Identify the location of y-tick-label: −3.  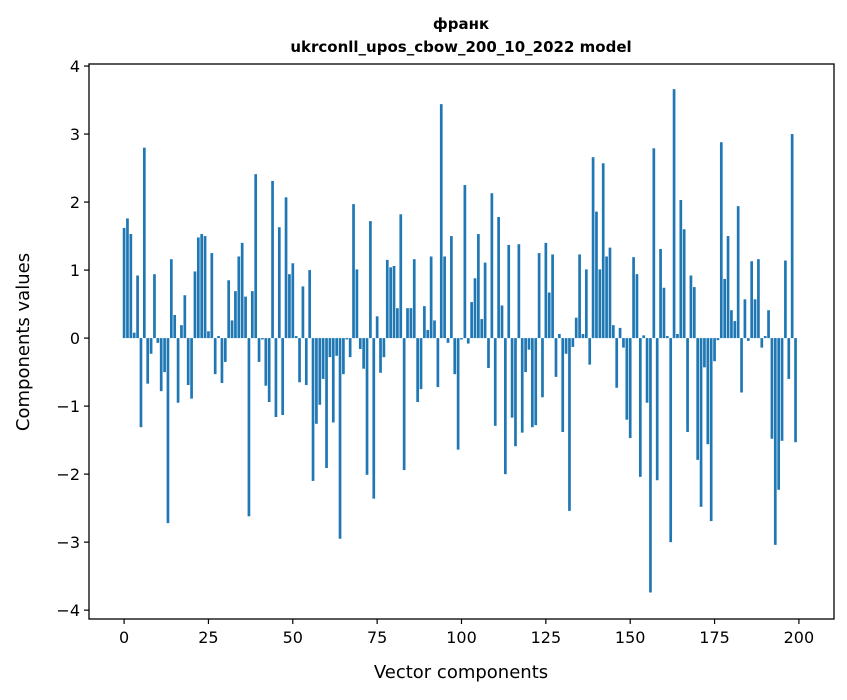
(68, 542).